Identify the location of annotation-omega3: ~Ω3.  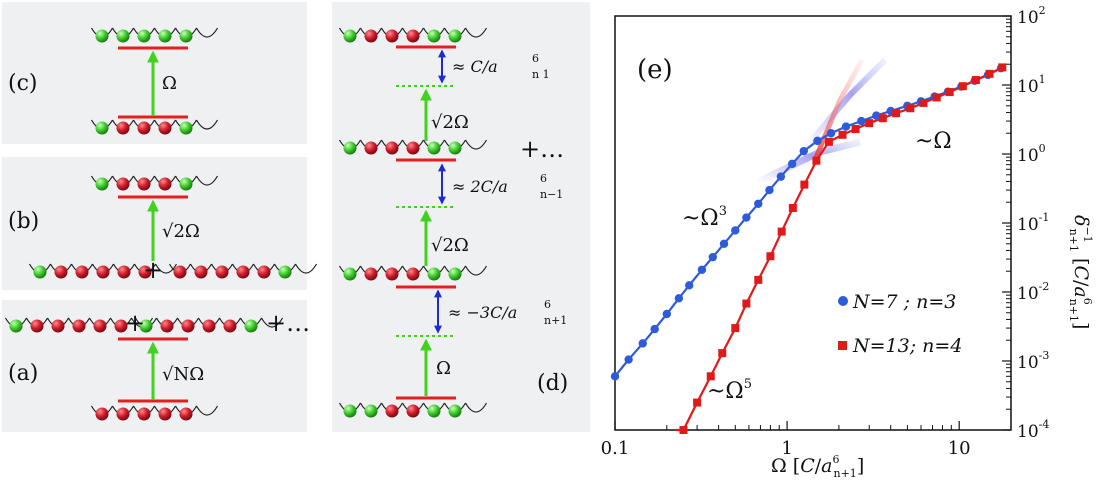
(704, 217).